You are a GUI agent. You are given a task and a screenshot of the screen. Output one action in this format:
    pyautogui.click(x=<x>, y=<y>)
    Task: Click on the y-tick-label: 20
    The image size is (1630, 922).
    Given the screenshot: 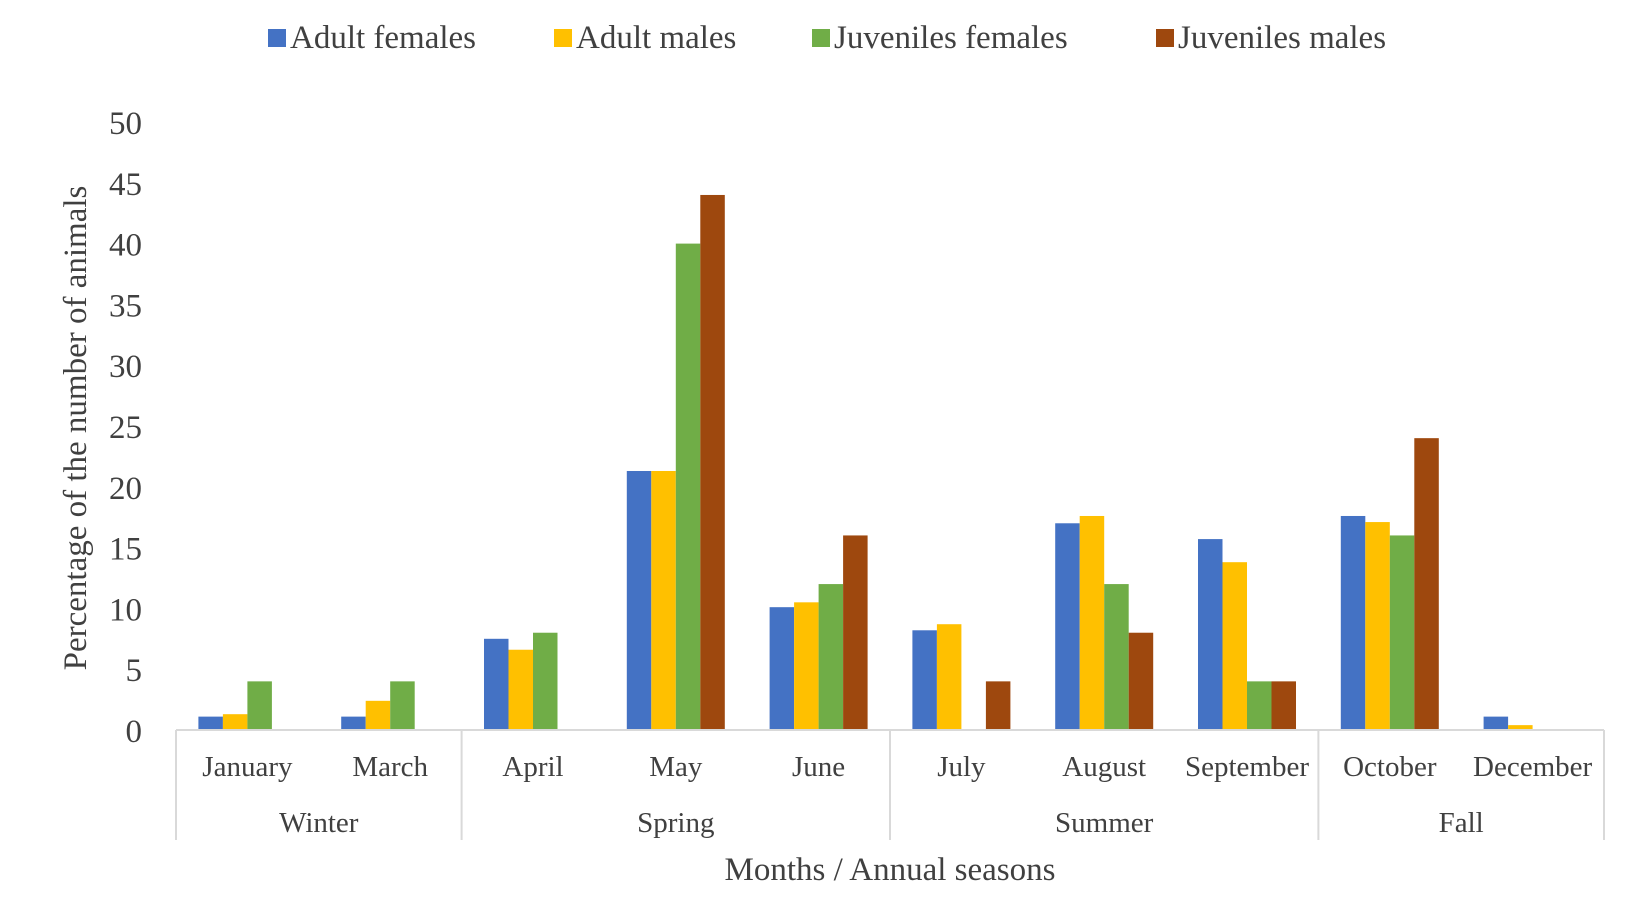 What is the action you would take?
    pyautogui.click(x=125, y=489)
    